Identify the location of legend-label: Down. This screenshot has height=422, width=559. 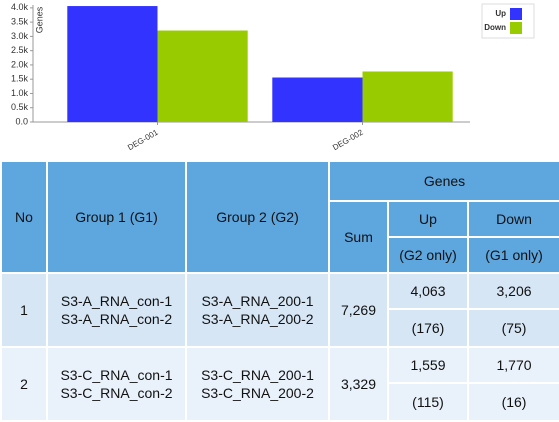
(495, 27).